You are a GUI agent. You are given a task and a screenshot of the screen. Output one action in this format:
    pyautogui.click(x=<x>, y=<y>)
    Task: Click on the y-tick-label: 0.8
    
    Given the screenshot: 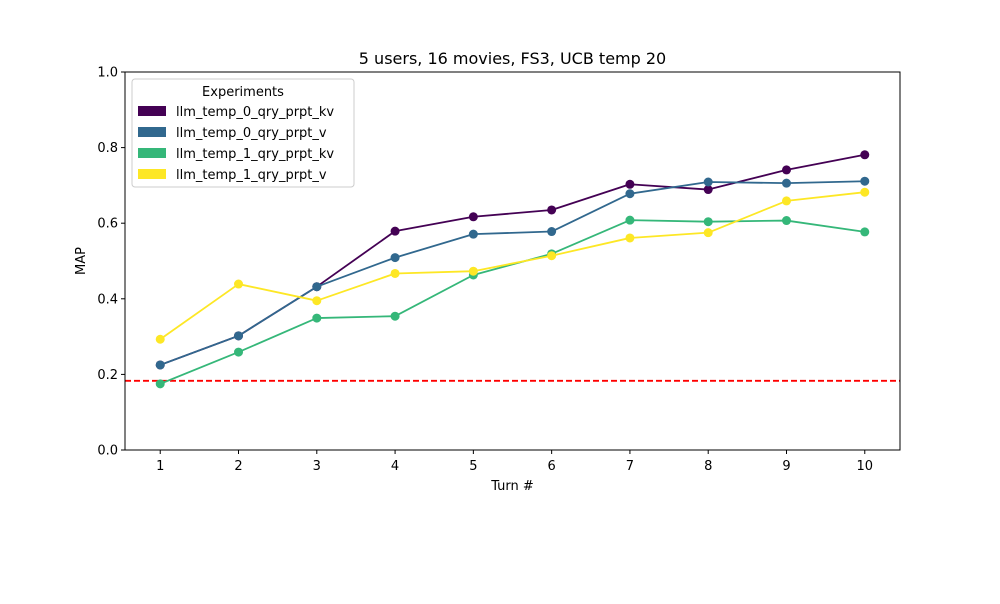 What is the action you would take?
    pyautogui.click(x=107, y=148)
    